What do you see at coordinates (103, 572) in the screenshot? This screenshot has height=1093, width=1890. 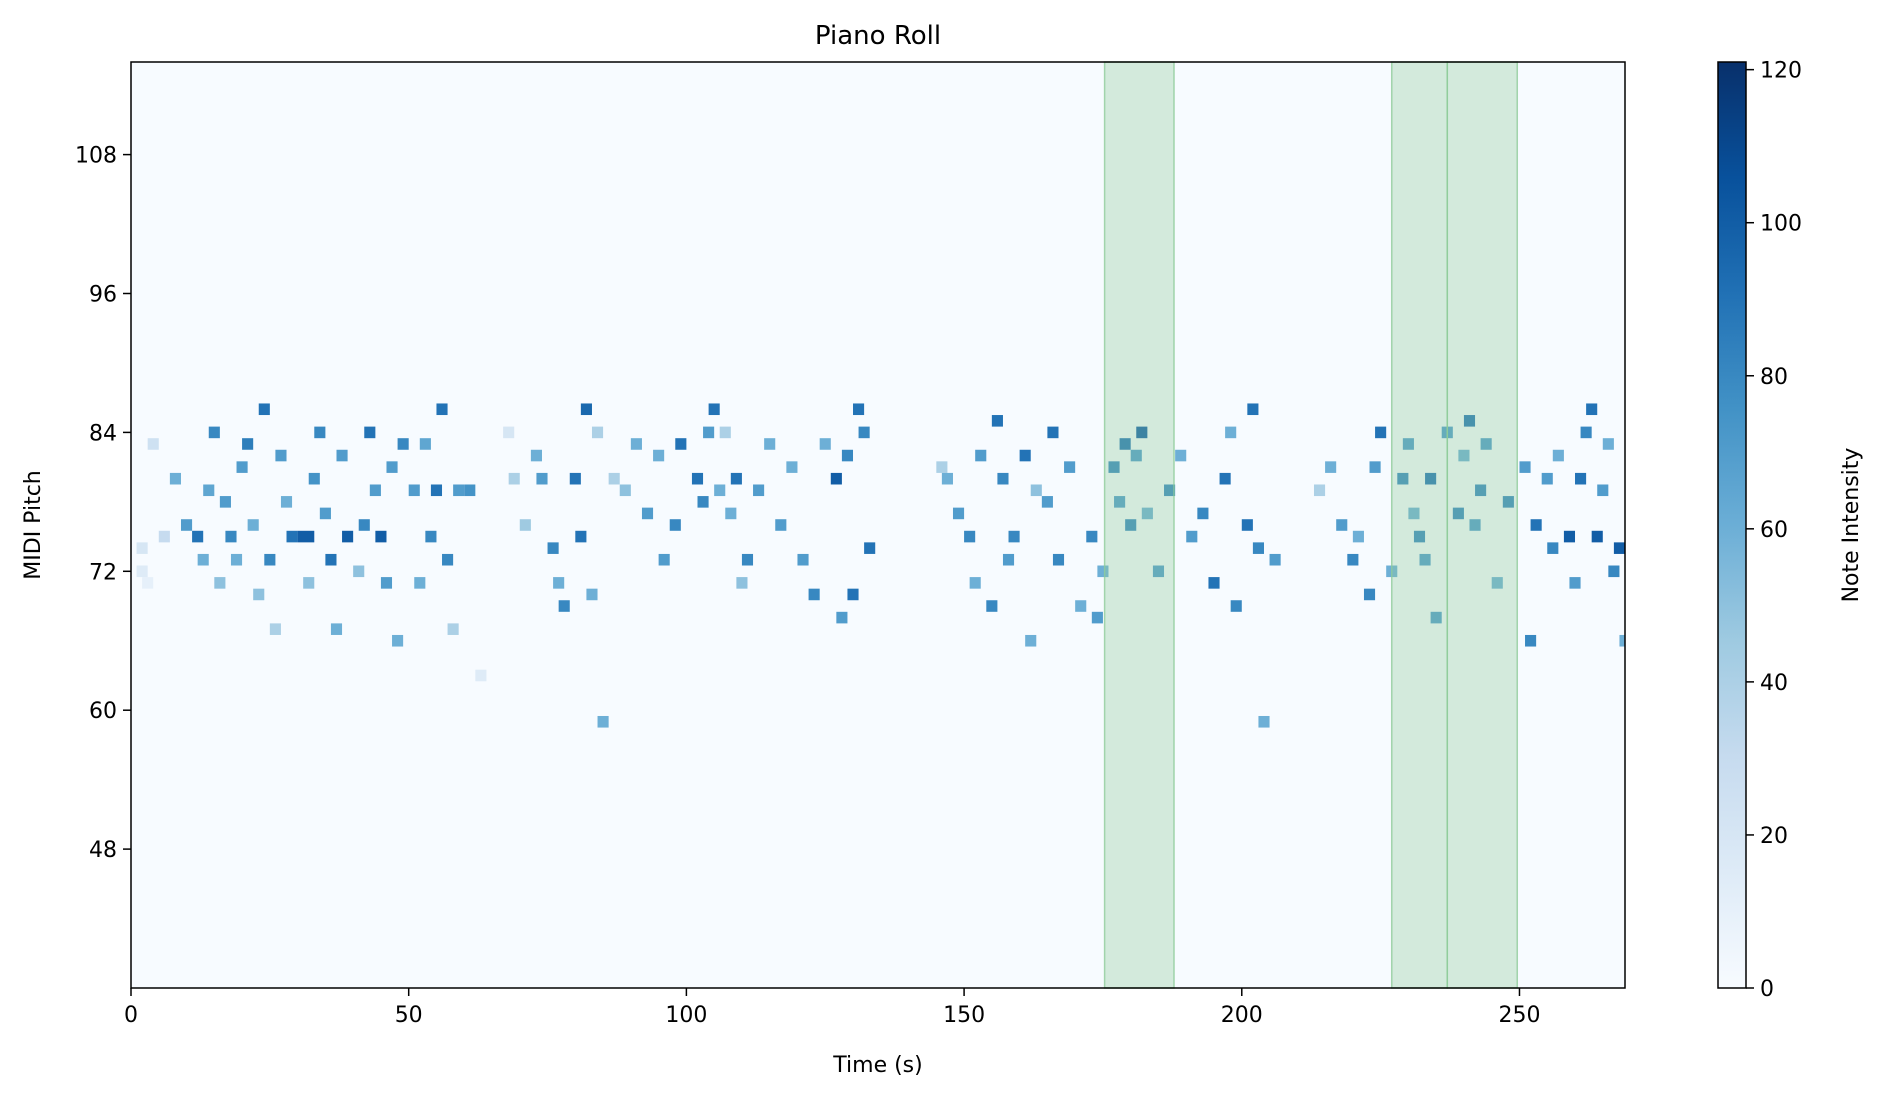 I see `y-tick-label: 72` at bounding box center [103, 572].